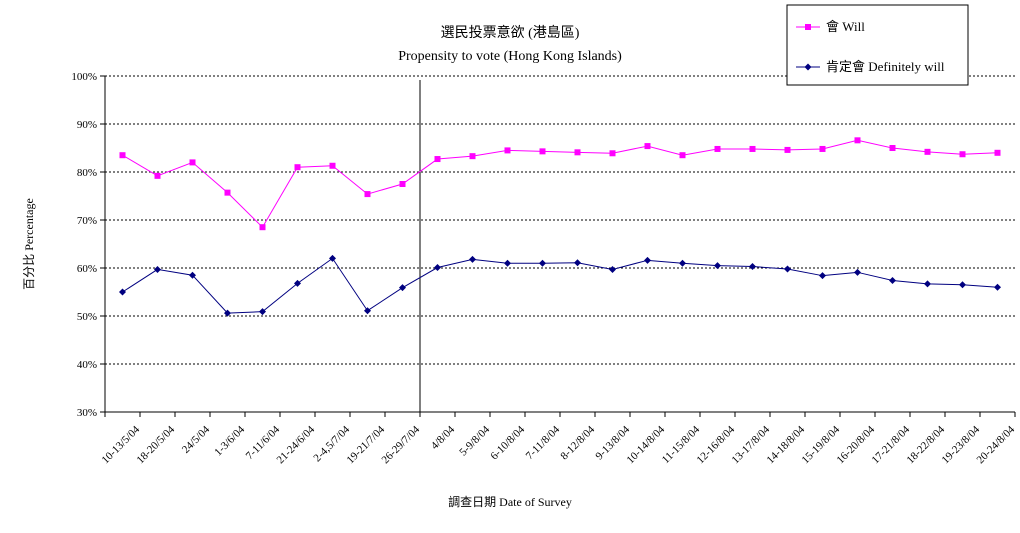  I want to click on legend-label-will: 會 Will, so click(845, 26).